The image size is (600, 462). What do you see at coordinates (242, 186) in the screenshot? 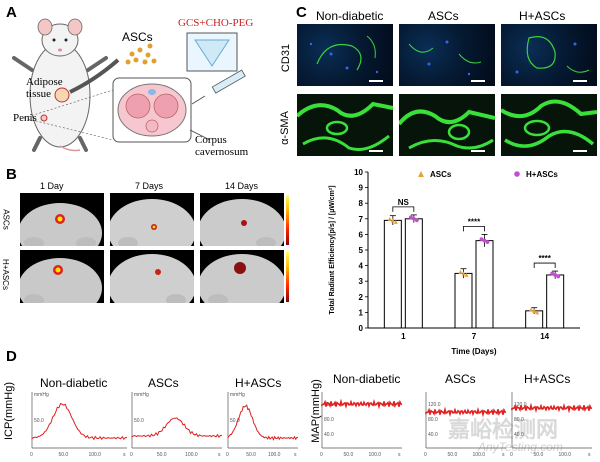
I see `timepoint-3: 14 Days` at bounding box center [242, 186].